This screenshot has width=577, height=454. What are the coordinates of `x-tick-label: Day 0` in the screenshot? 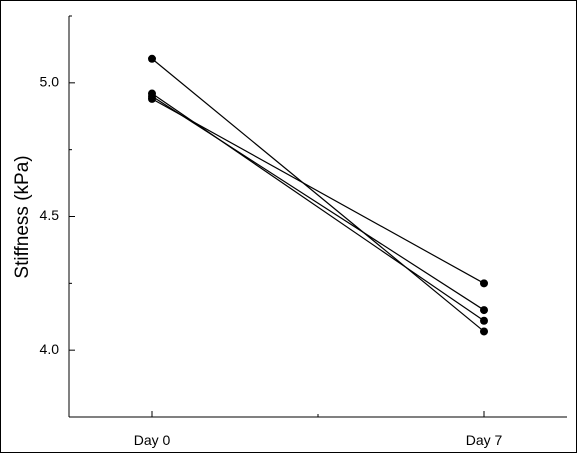 It's located at (152, 440).